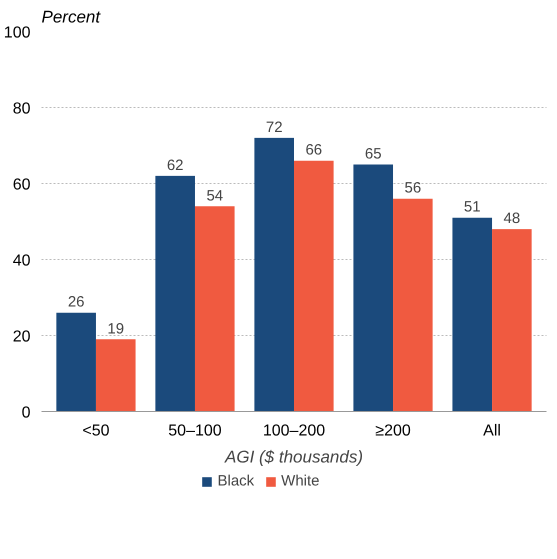 The height and width of the screenshot is (559, 557). Describe the element at coordinates (21, 337) in the screenshot. I see `y-tick-label: 20` at that location.